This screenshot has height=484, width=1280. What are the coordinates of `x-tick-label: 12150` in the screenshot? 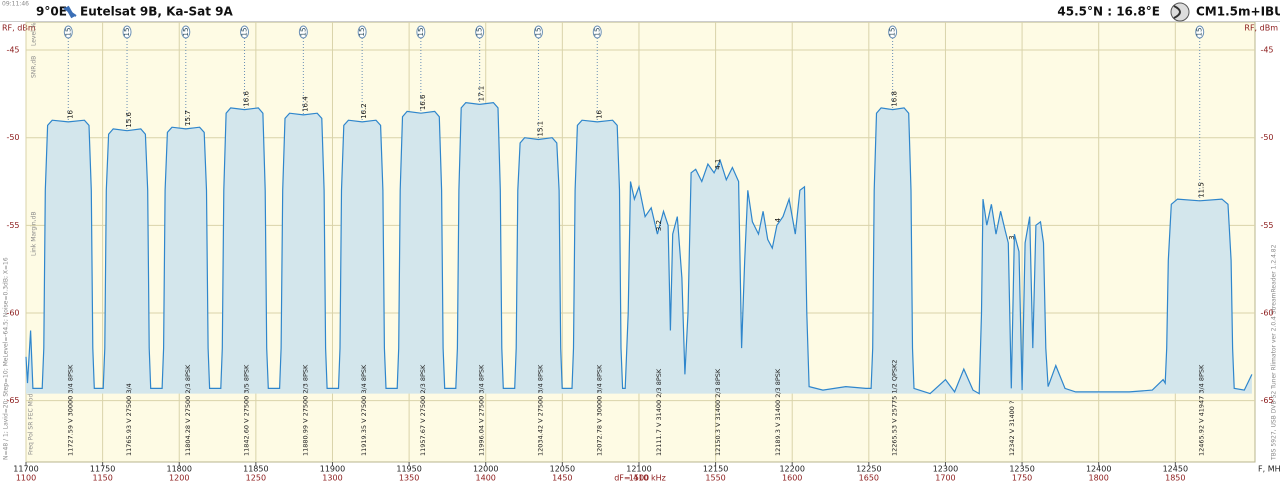 It's located at (715, 469).